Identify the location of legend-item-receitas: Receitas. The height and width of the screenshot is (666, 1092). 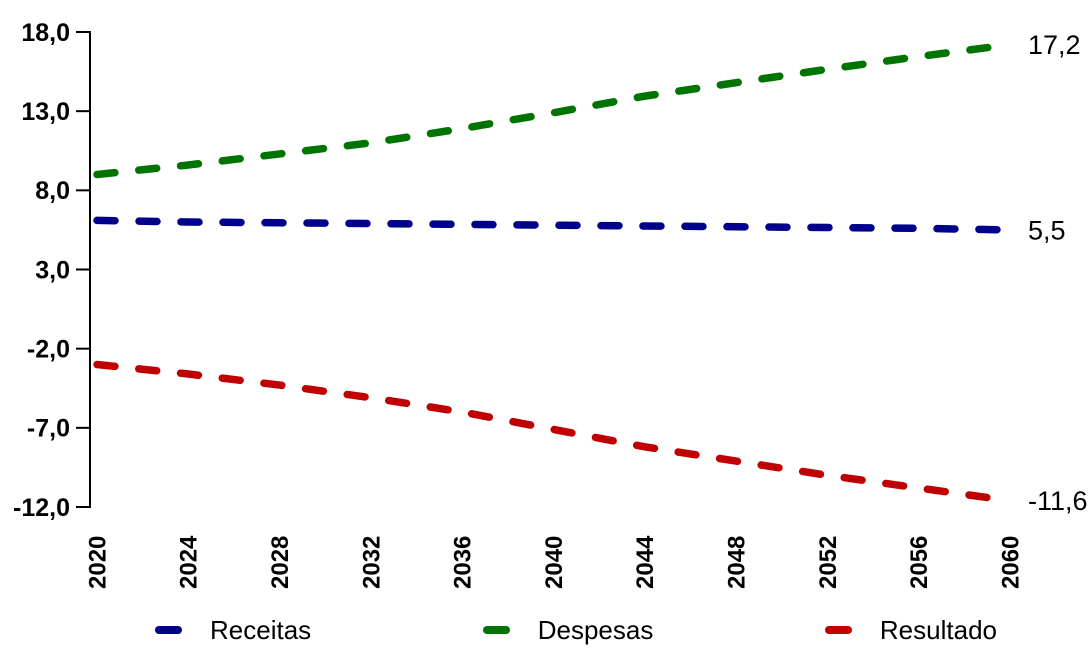
(233, 630).